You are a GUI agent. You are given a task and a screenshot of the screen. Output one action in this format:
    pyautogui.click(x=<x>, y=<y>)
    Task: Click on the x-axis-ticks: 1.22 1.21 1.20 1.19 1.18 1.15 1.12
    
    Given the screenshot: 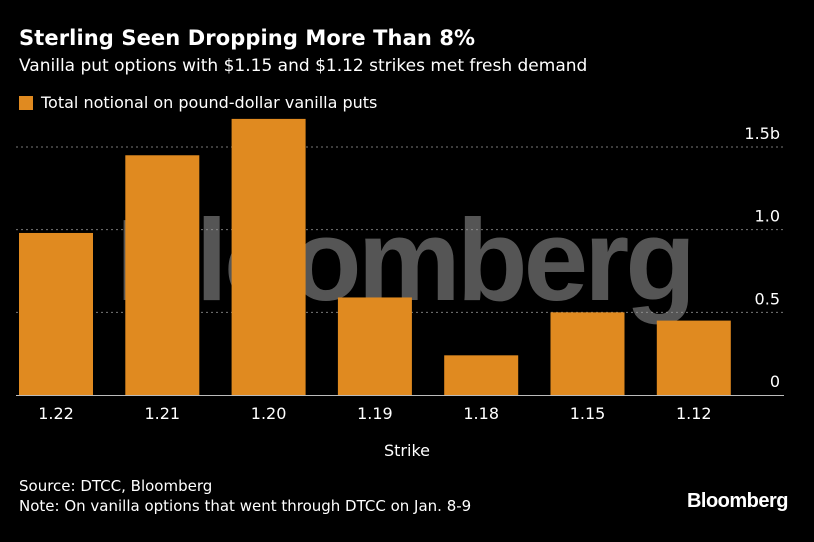 What is the action you would take?
    pyautogui.click(x=374, y=413)
    